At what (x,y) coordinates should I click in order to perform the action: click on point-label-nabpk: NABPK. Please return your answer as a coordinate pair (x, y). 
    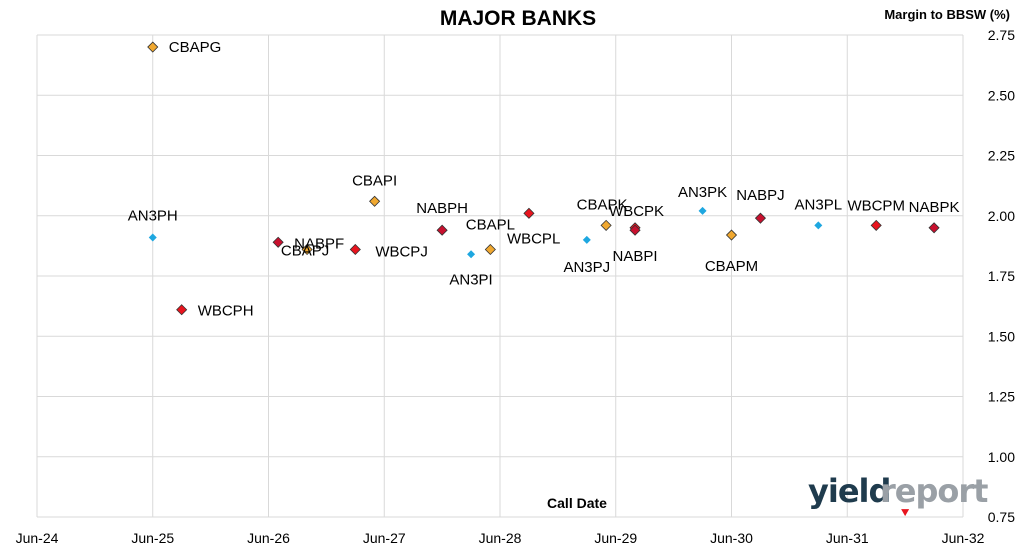
    Looking at the image, I should click on (934, 207).